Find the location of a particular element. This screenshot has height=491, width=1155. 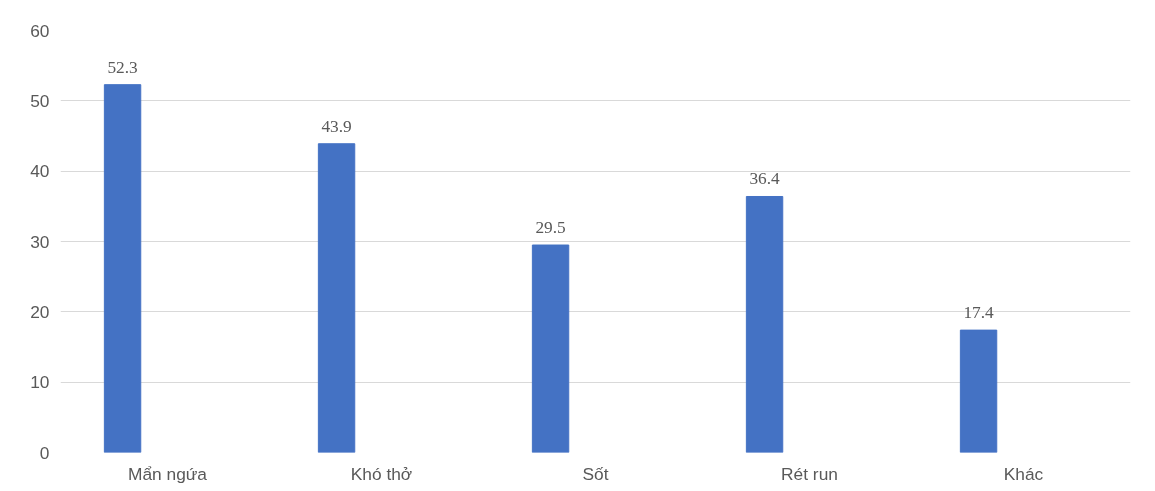

data-label: 17.4 is located at coordinates (979, 313).